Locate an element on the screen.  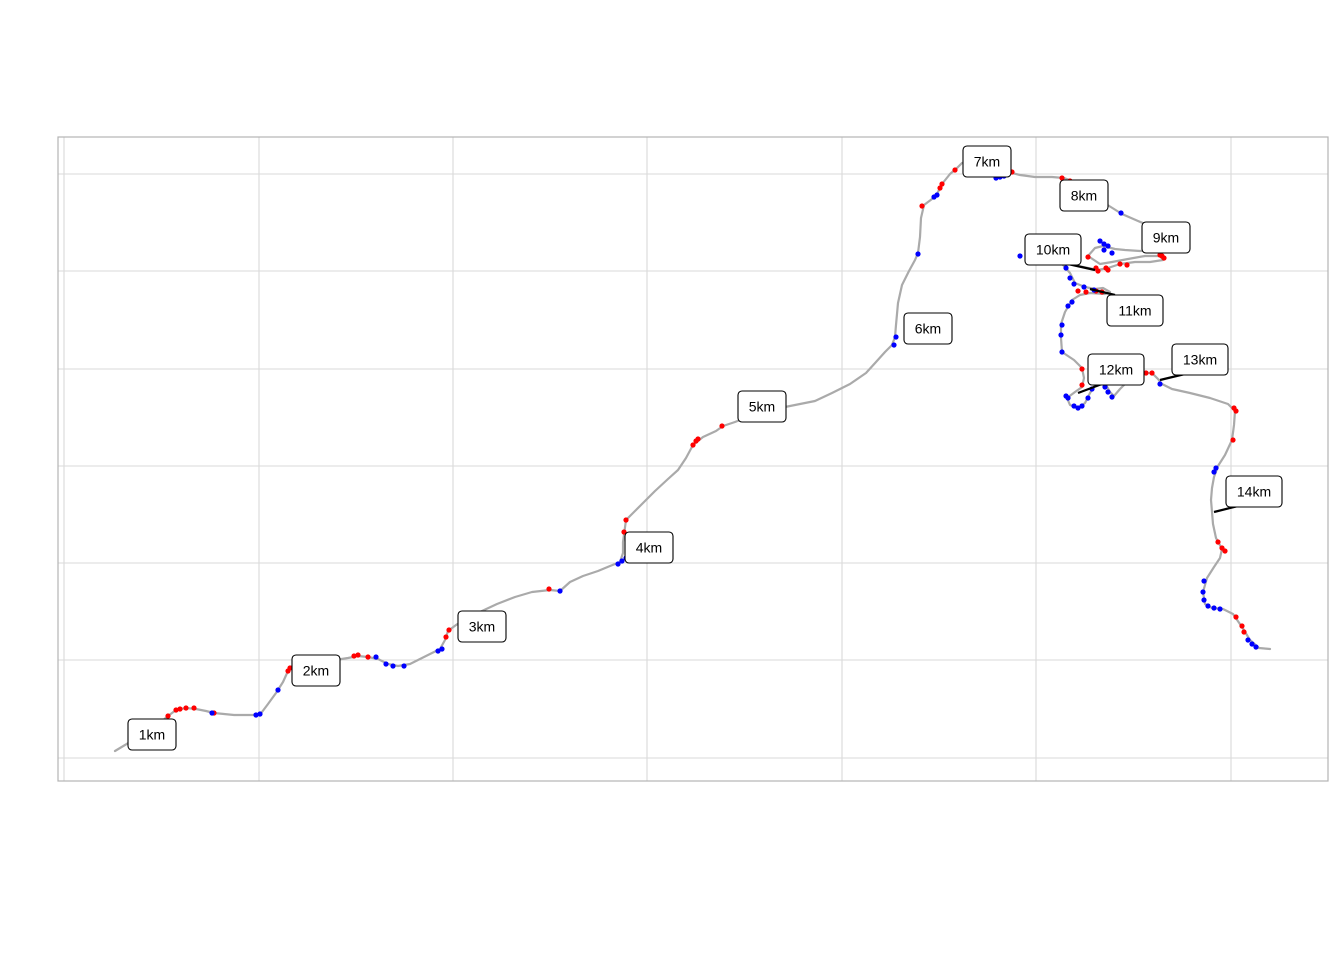
km-label-10km: 10km is located at coordinates (1060, 252).